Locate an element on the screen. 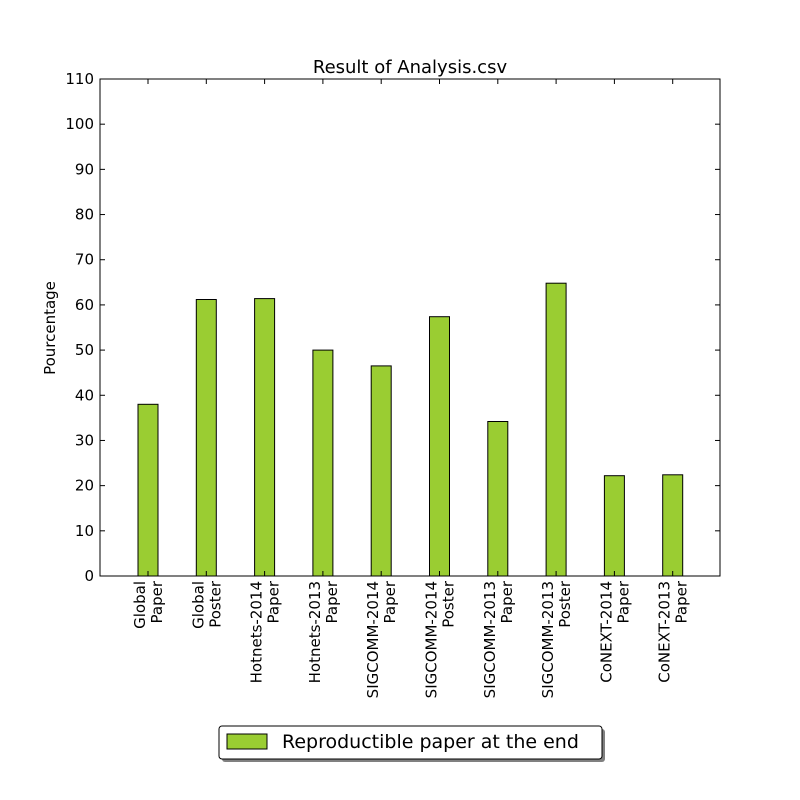  y-tick-label-7: 70 is located at coordinates (84, 260).